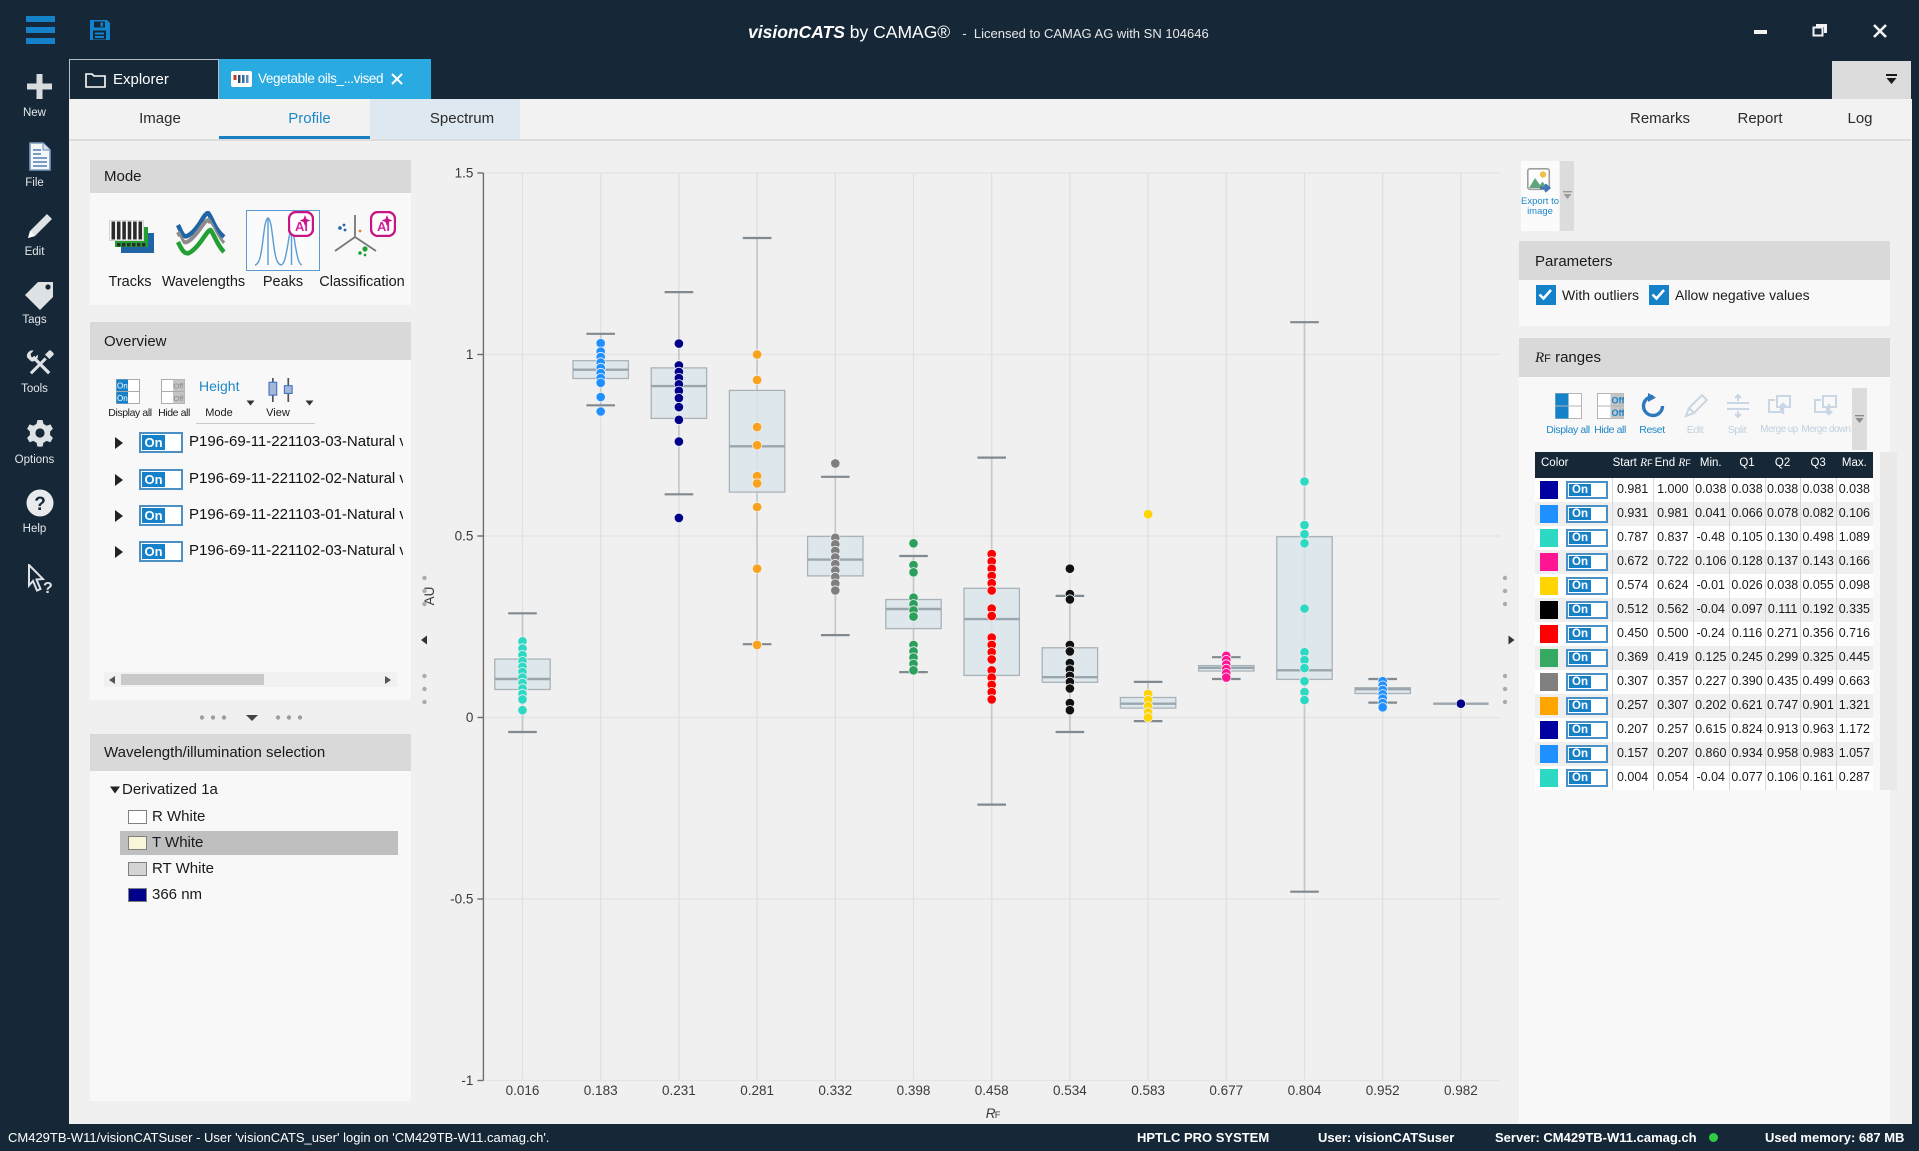  What do you see at coordinates (1461, 1090) in the screenshot?
I see `svg-text: 0.982` at bounding box center [1461, 1090].